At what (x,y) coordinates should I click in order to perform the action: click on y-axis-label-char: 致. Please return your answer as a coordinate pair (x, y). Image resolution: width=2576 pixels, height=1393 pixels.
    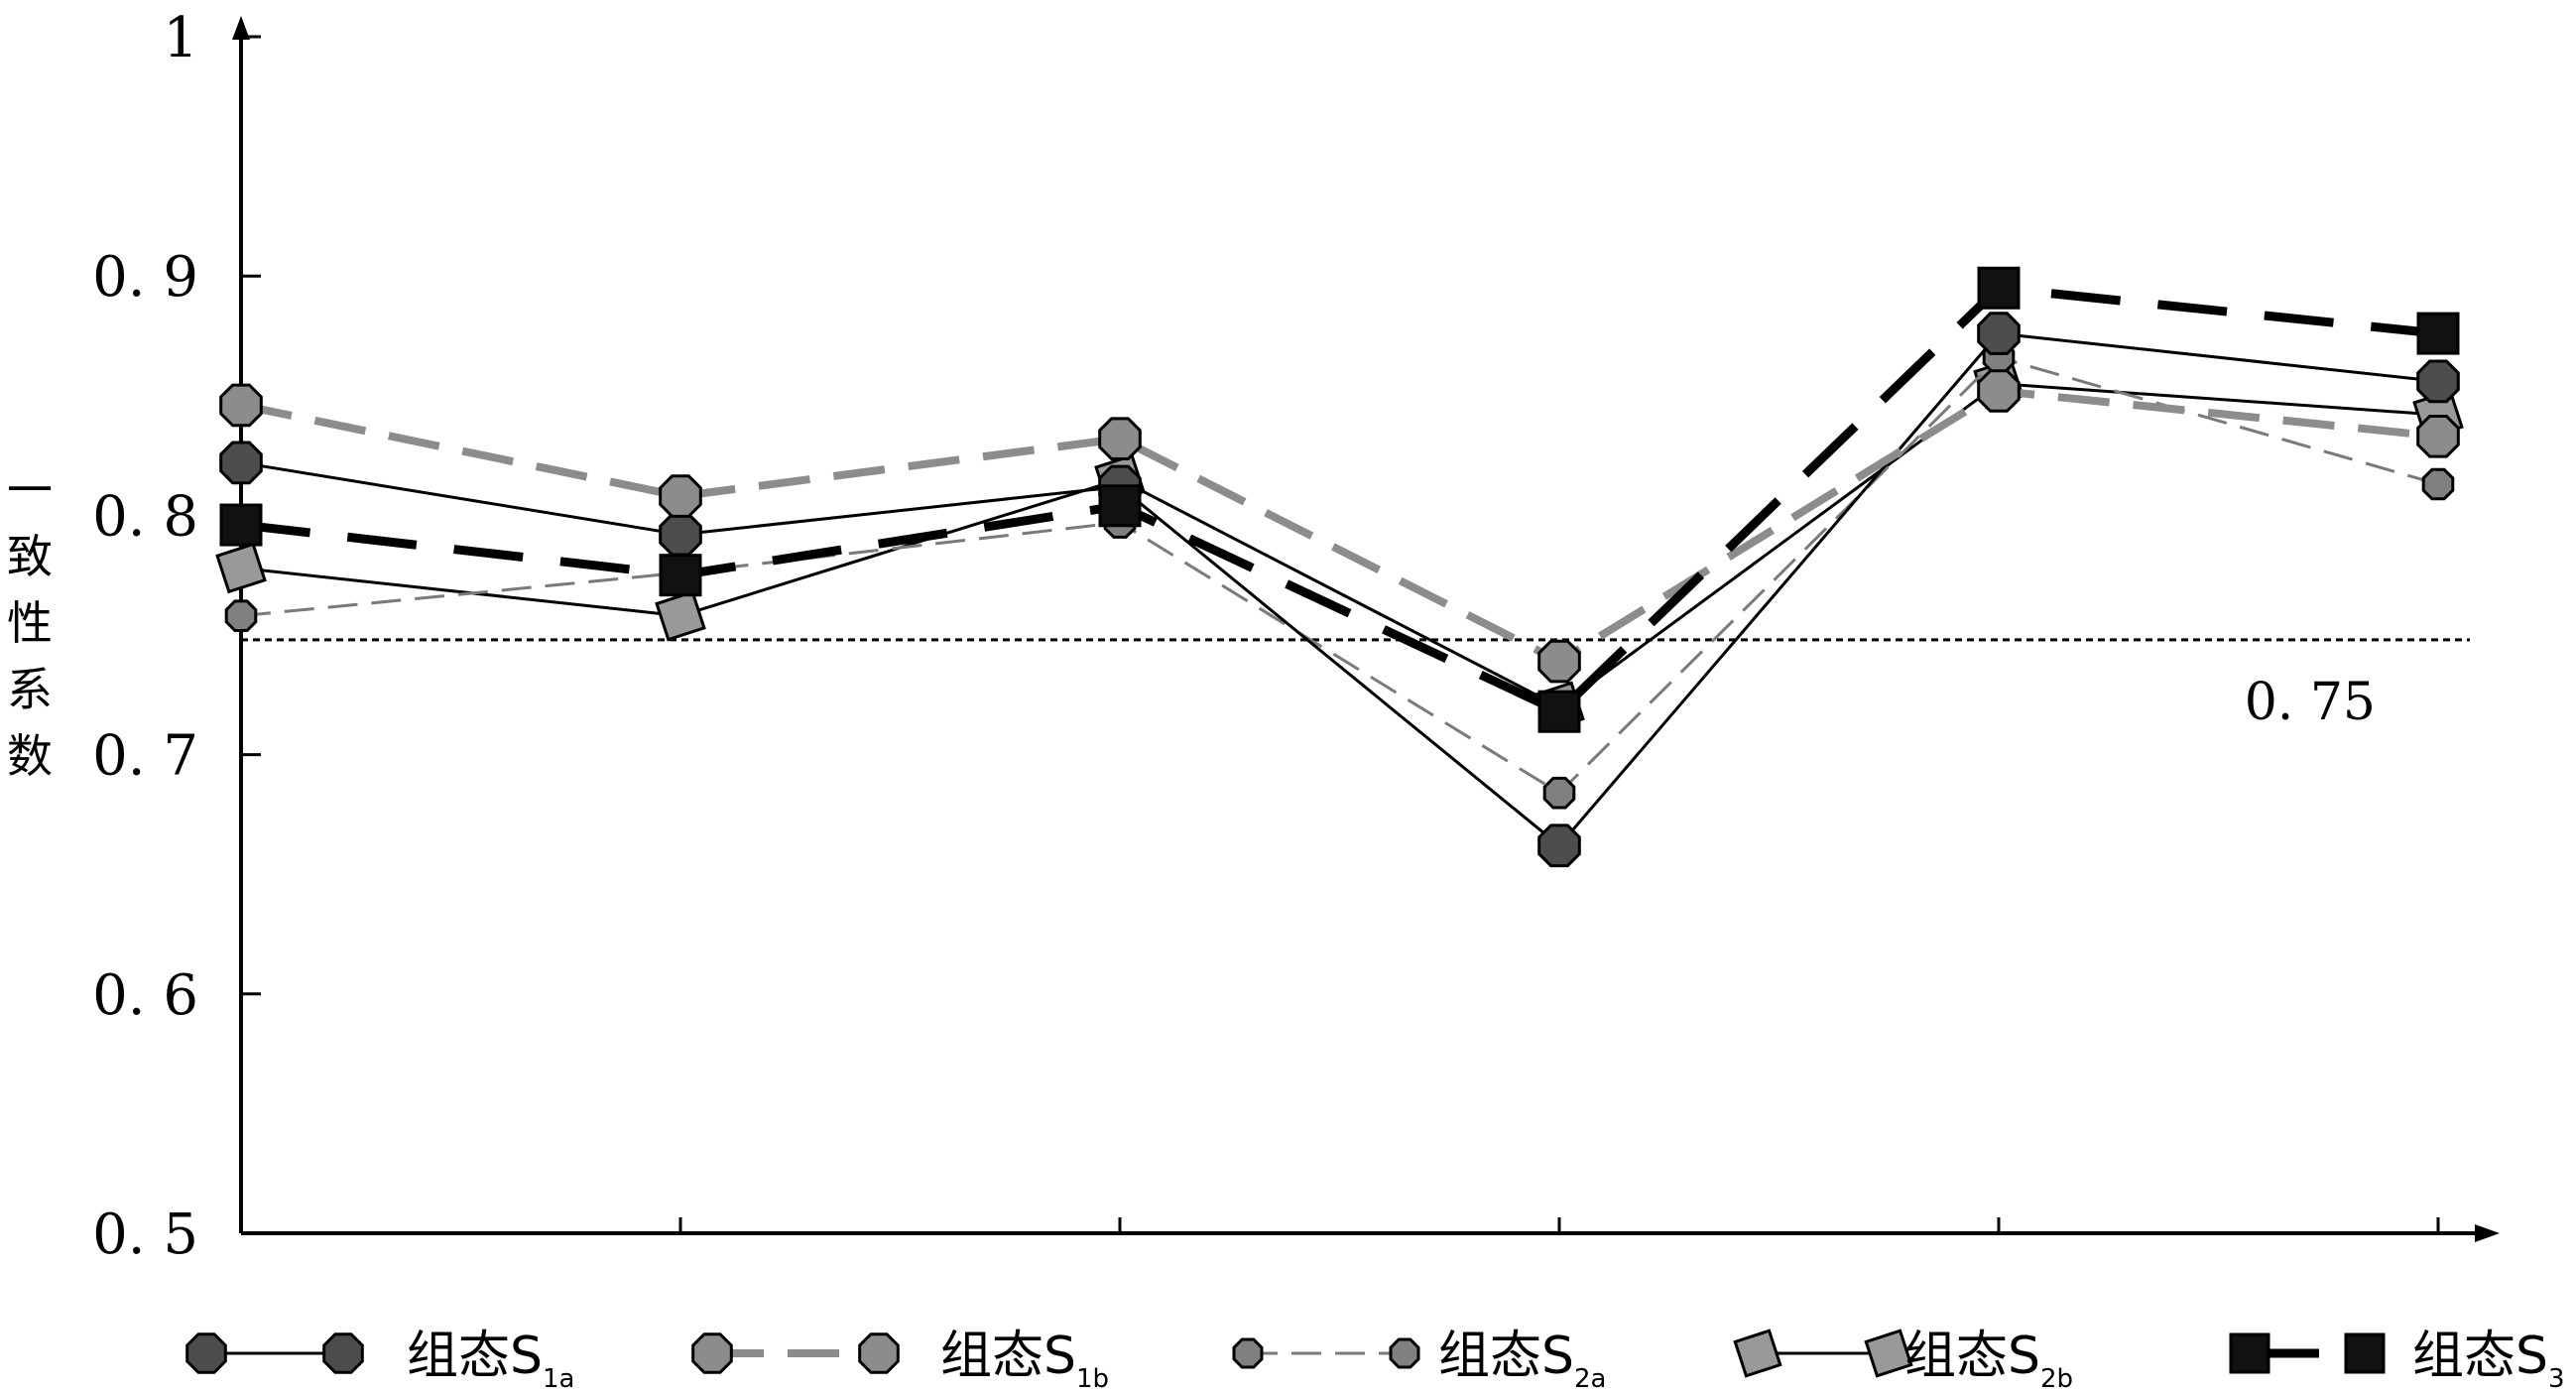
    Looking at the image, I should click on (30, 556).